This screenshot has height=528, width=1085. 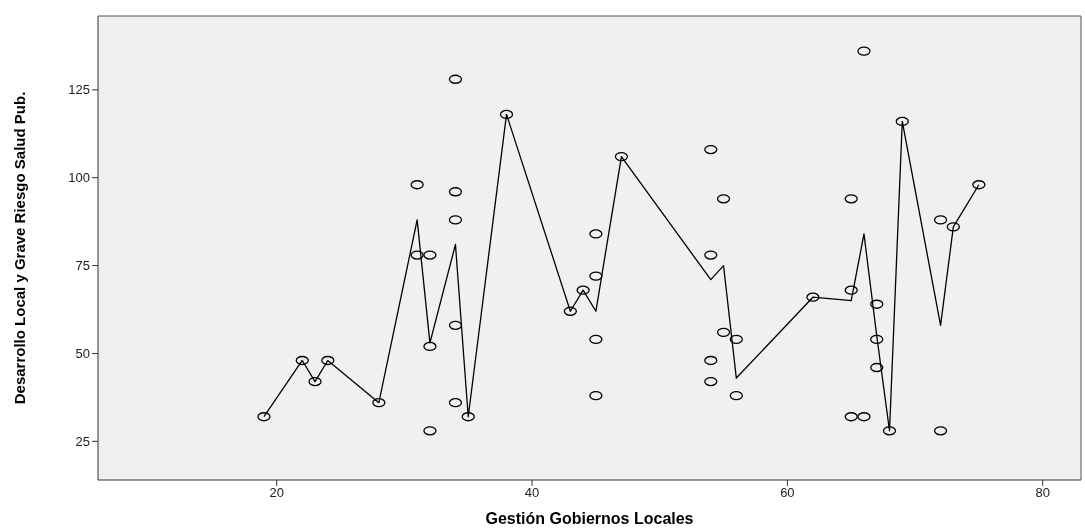 What do you see at coordinates (79, 178) in the screenshot?
I see `y-tick-label: 100` at bounding box center [79, 178].